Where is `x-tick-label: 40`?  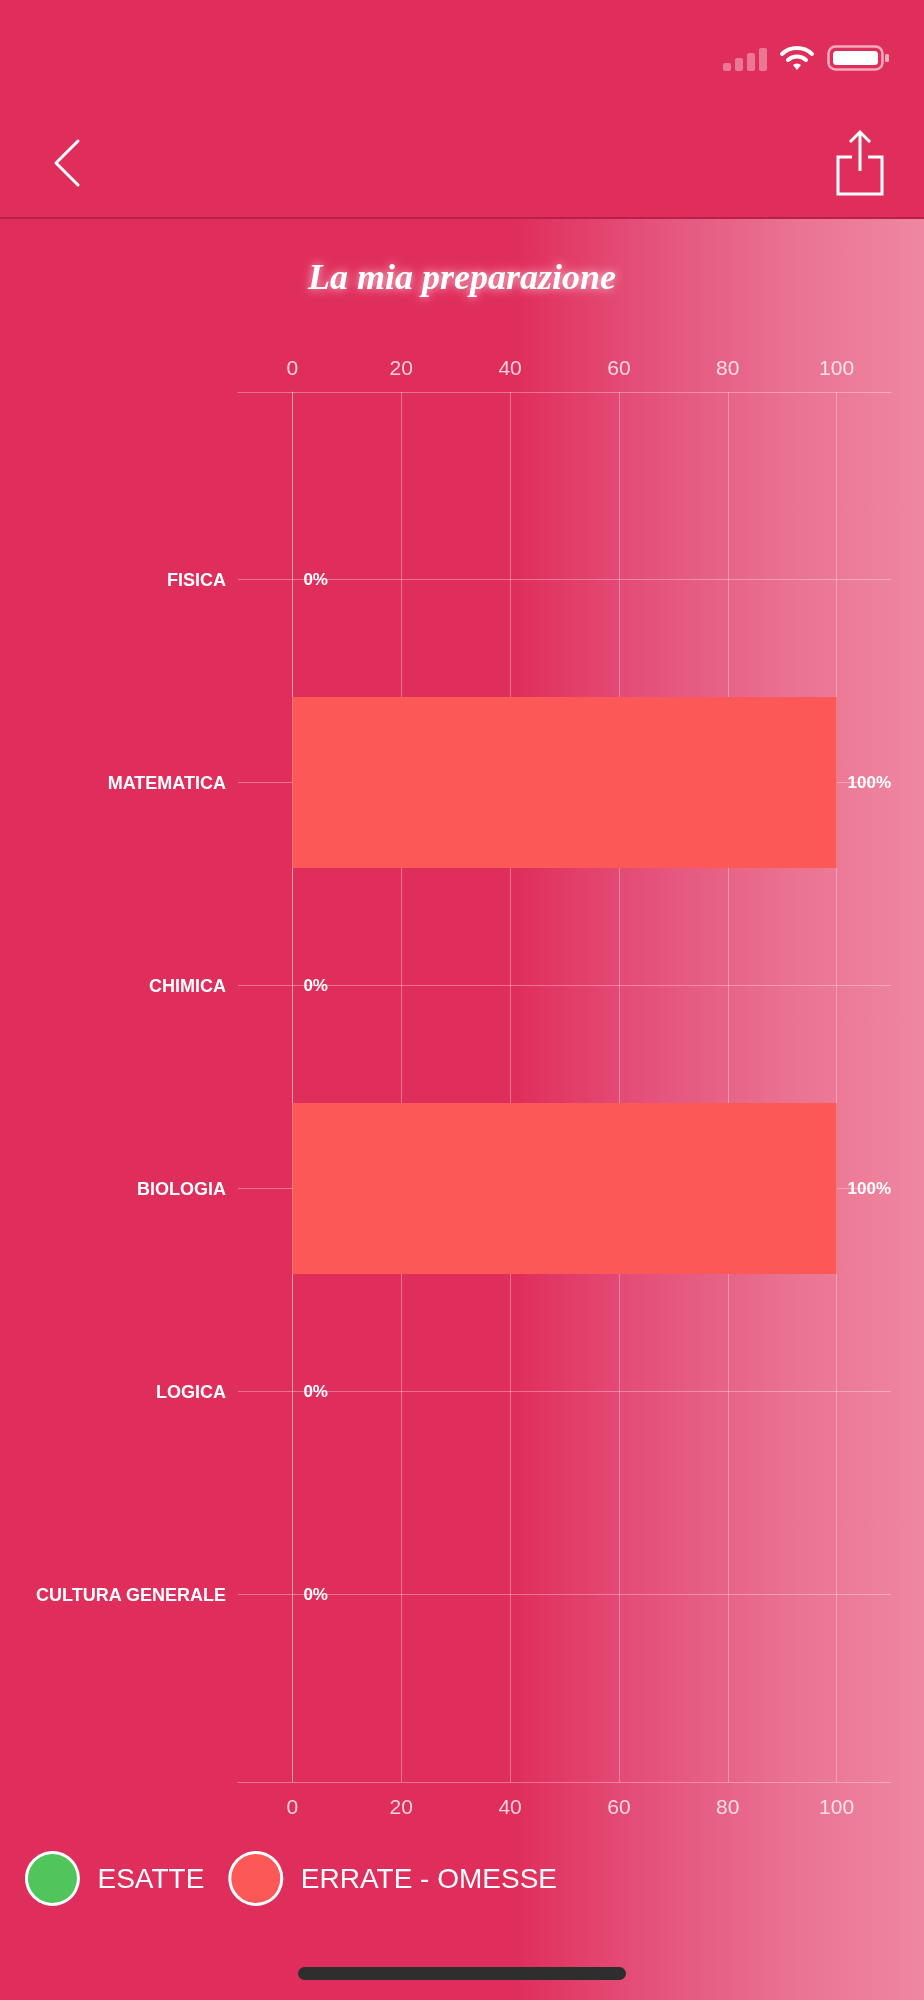 x-tick-label: 40 is located at coordinates (510, 1806).